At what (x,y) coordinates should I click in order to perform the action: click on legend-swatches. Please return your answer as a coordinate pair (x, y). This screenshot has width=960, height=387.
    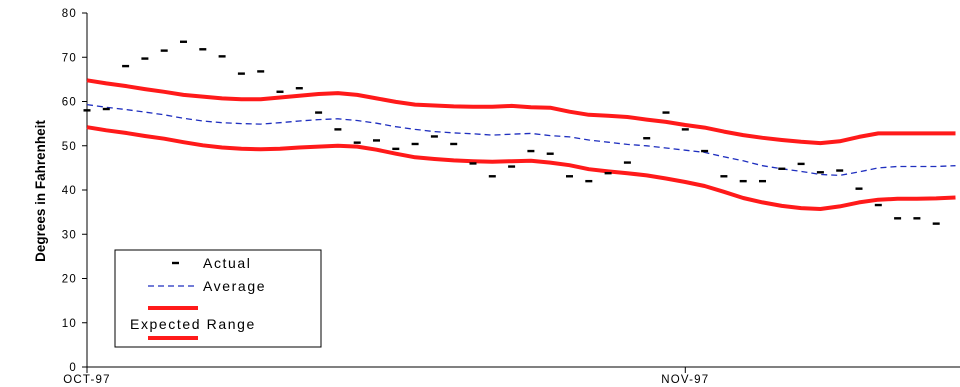
    Looking at the image, I should click on (173, 300).